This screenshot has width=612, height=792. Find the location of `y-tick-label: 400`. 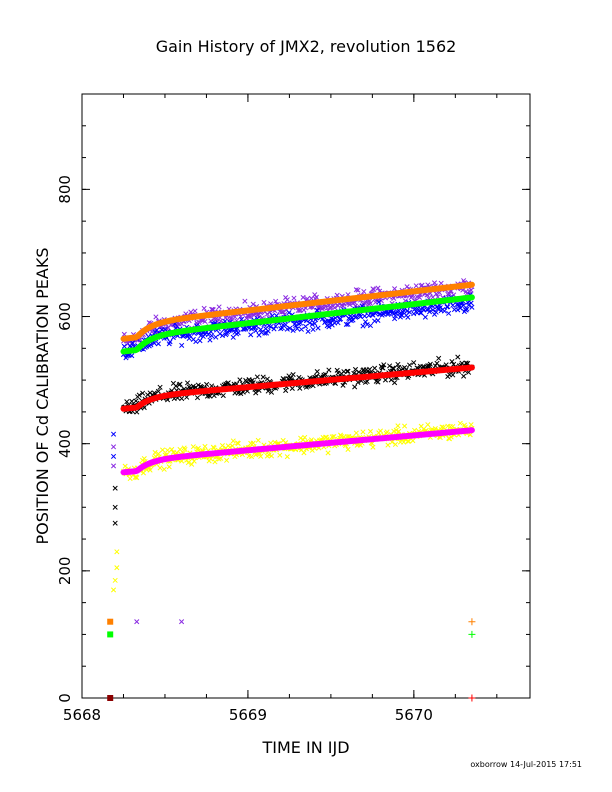

y-tick-label: 400 is located at coordinates (65, 443).